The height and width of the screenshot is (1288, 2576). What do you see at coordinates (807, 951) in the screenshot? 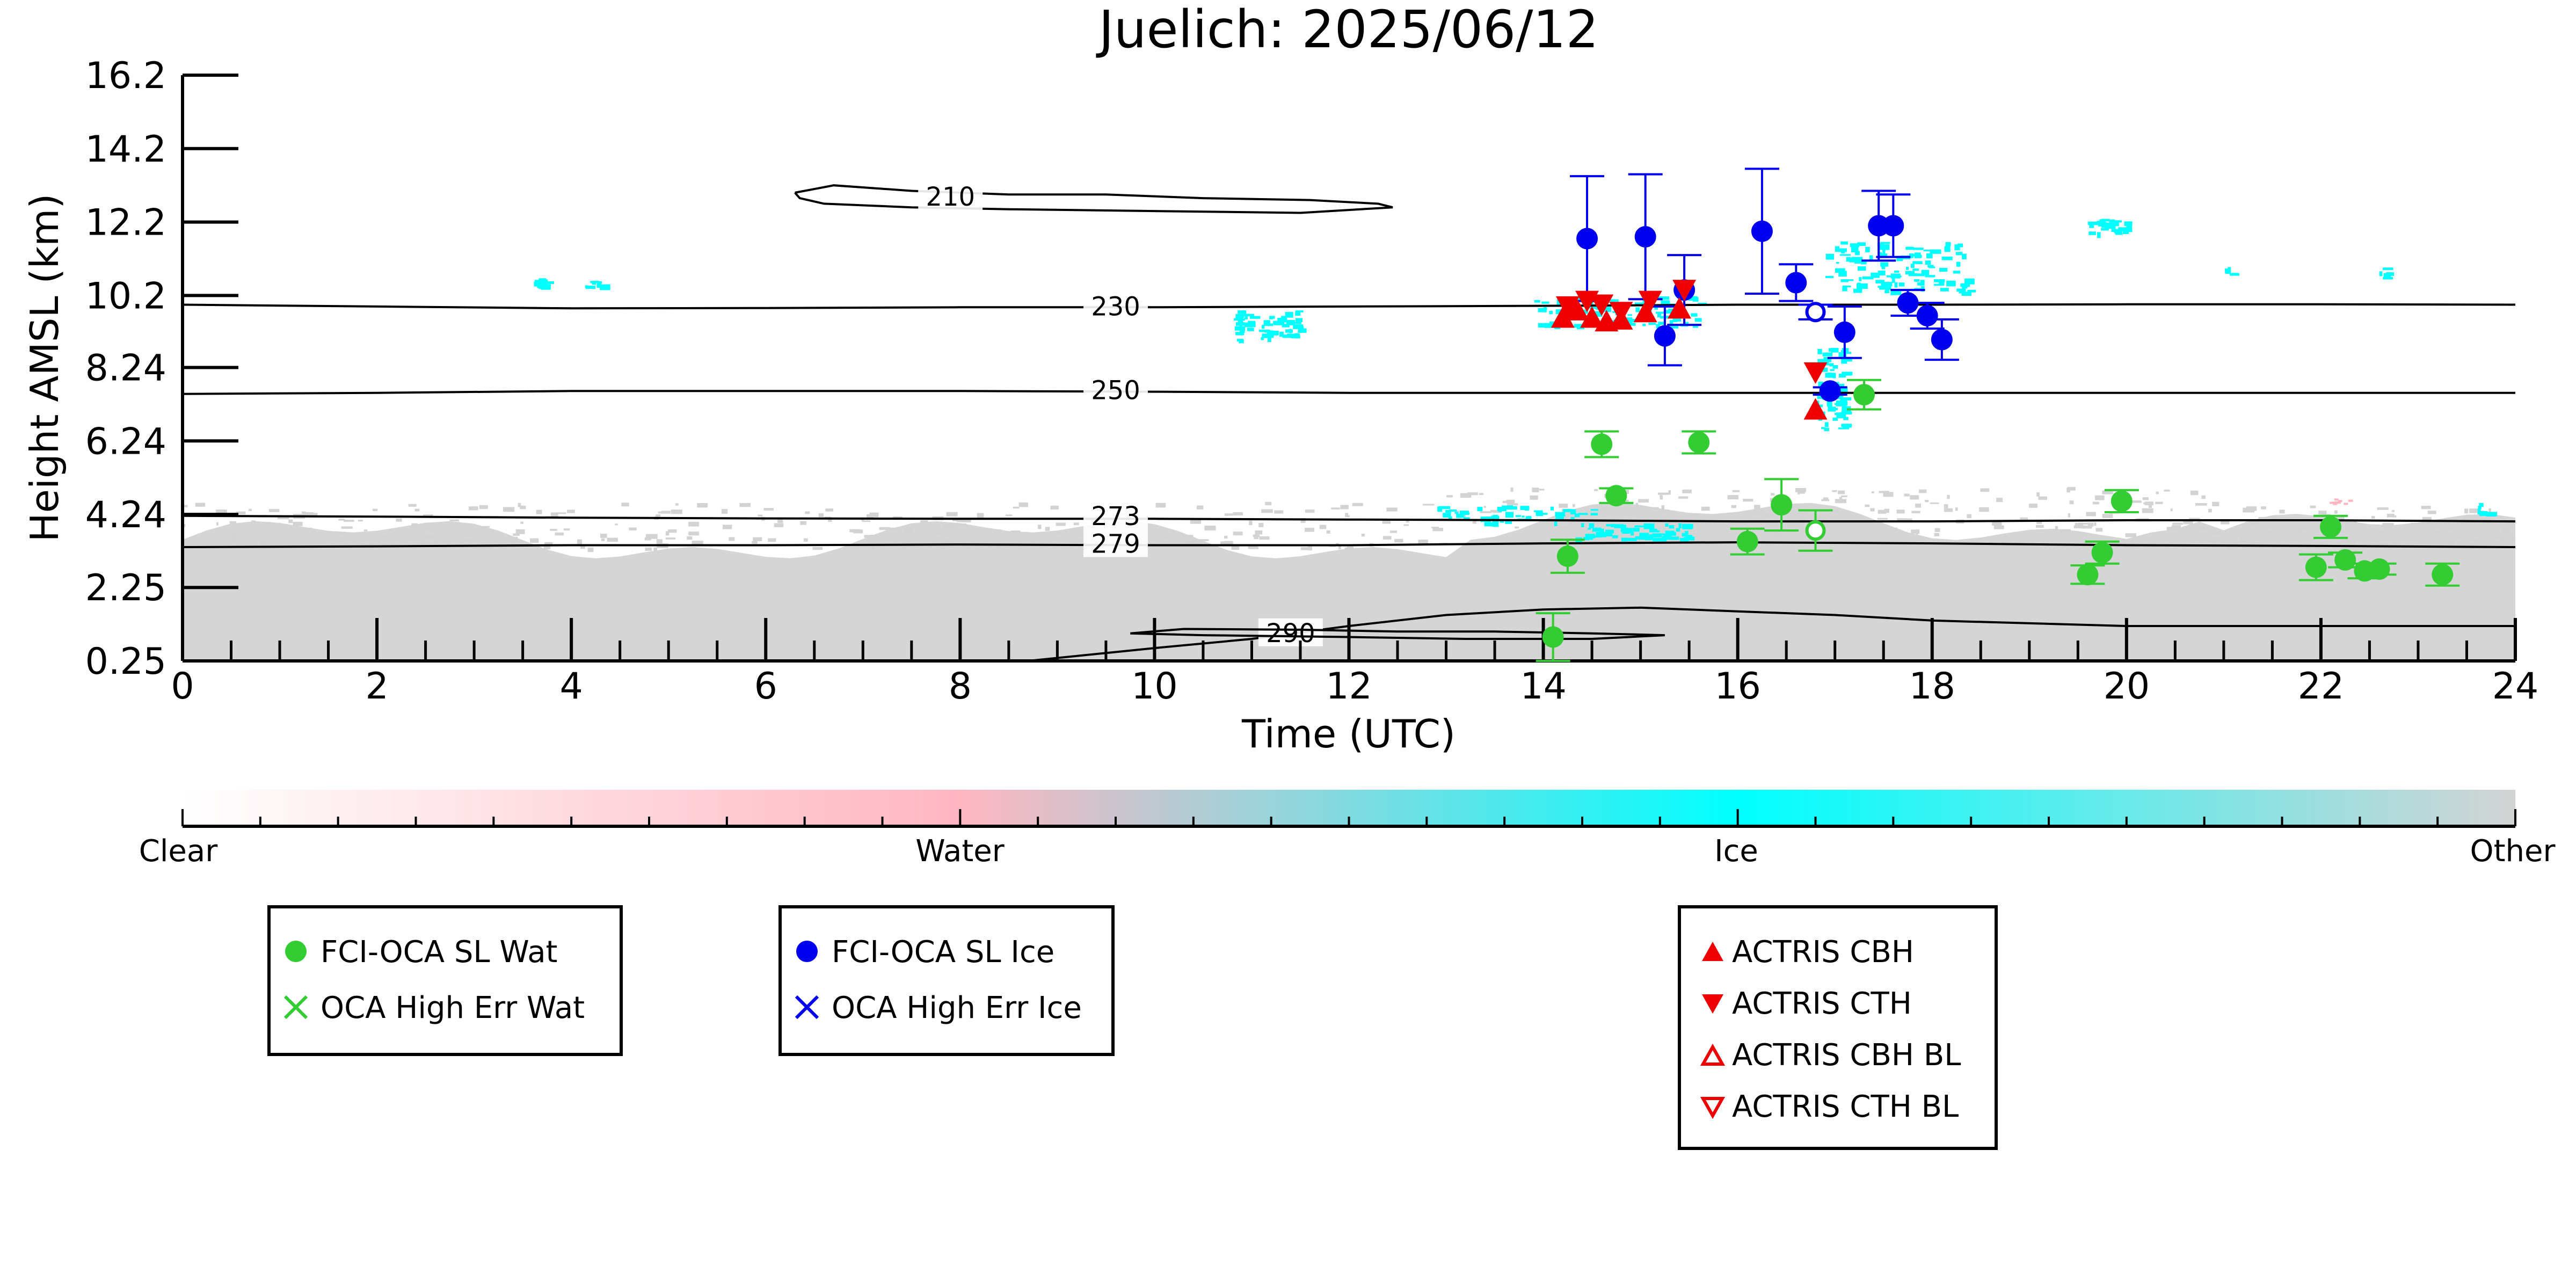
I see `legend-ice-circle-symbol` at bounding box center [807, 951].